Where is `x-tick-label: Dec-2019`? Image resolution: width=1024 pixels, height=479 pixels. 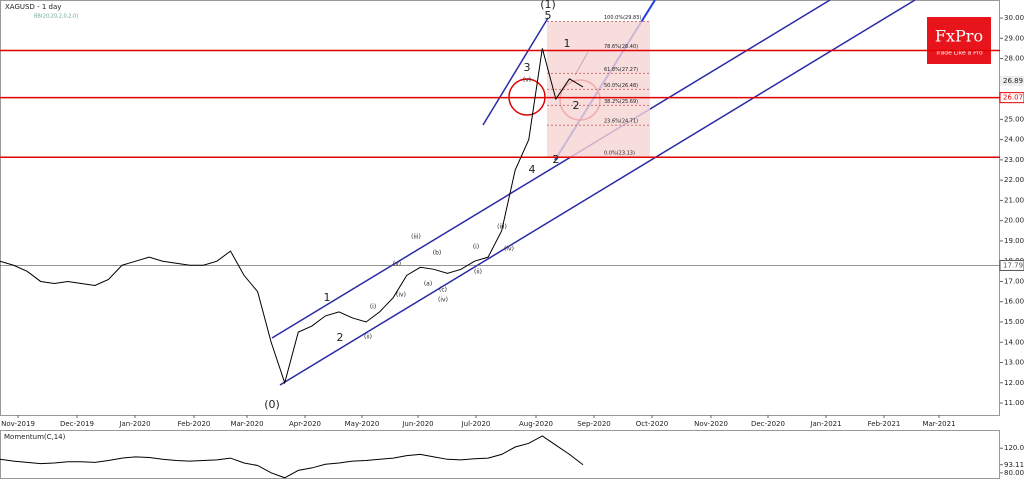
x-tick-label: Dec-2019 is located at coordinates (77, 424).